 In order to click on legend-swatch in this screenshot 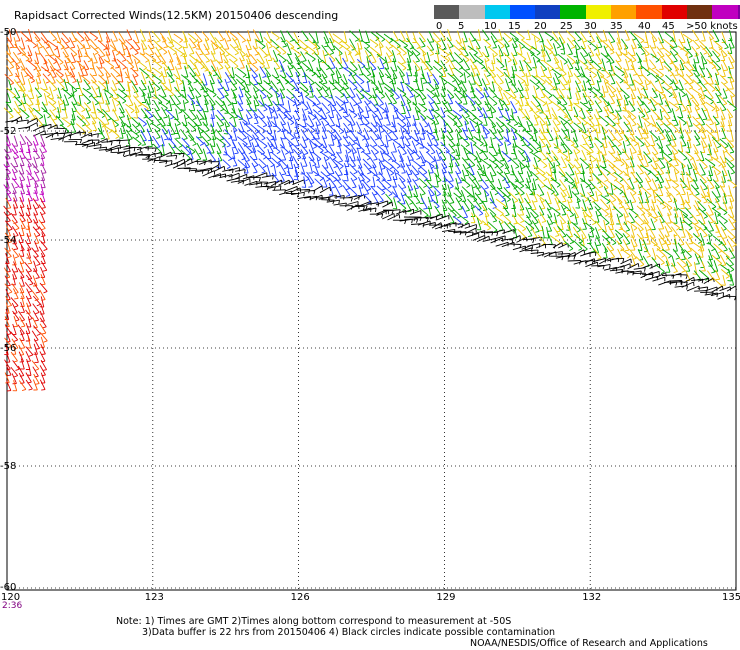, I will do `click(738, 12)`.